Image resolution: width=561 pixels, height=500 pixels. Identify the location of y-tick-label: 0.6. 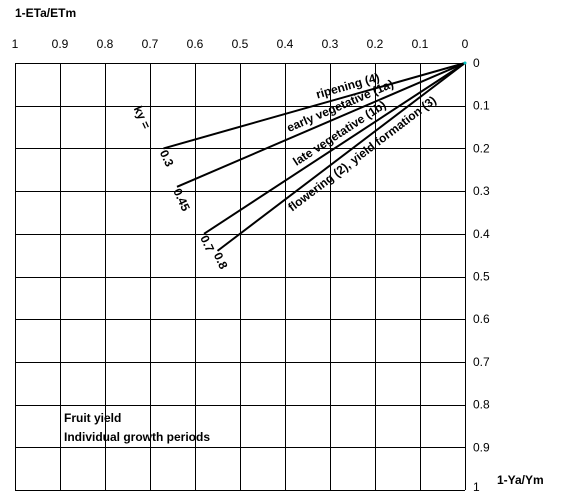
(481, 319).